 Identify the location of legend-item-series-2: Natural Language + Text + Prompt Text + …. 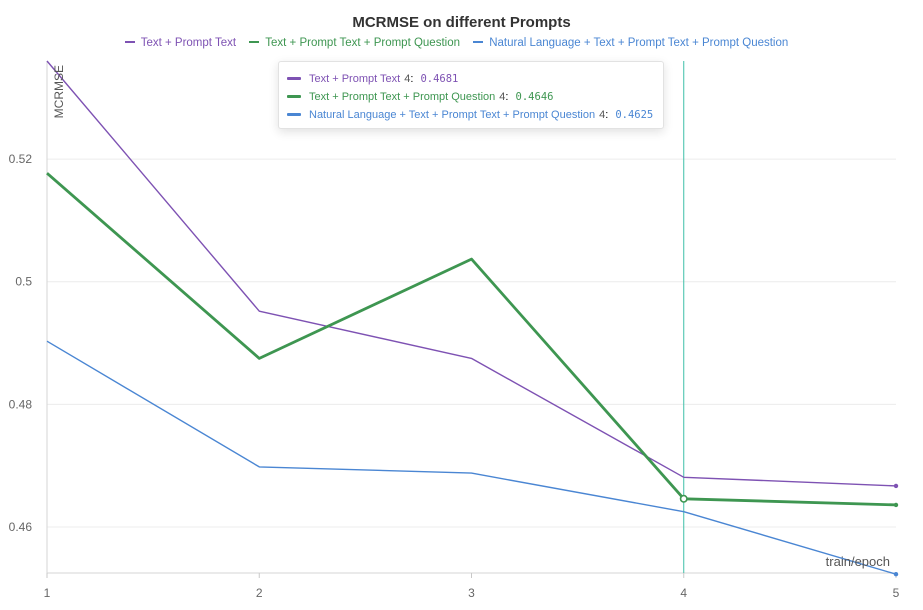
(630, 43).